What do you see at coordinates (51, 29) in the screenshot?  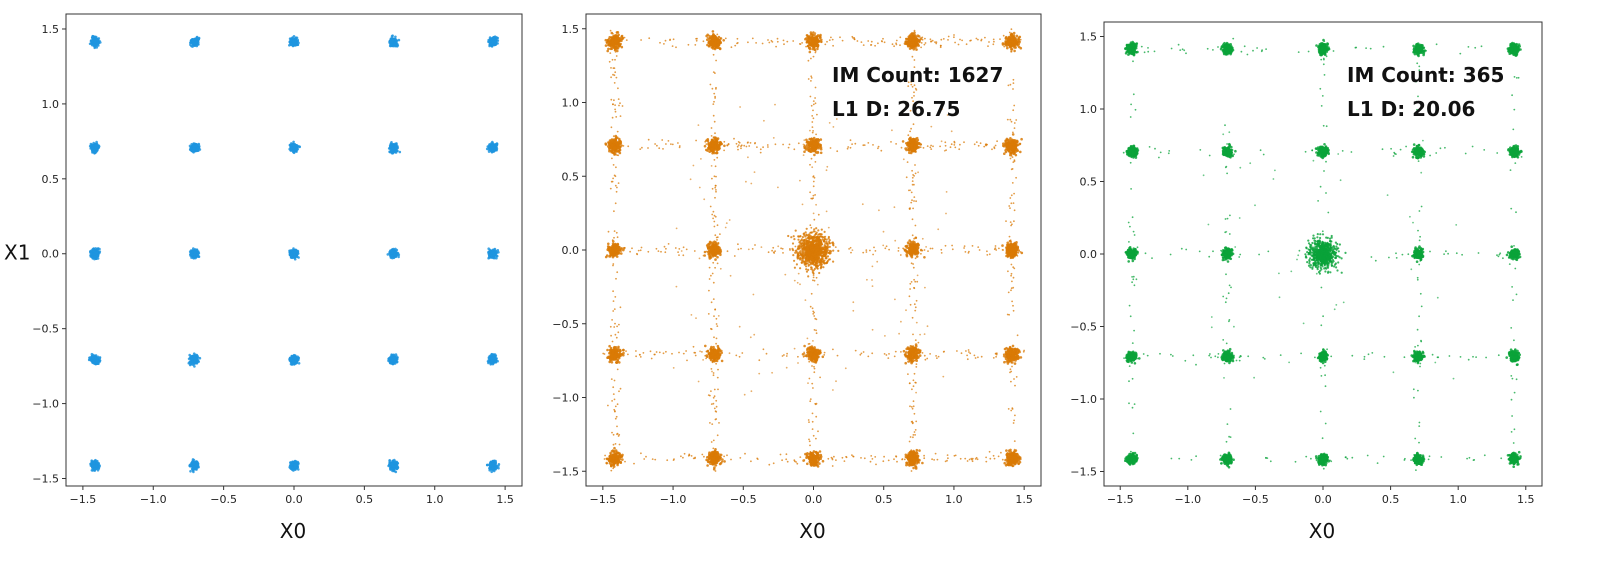 I see `y-tick-label: 1.5` at bounding box center [51, 29].